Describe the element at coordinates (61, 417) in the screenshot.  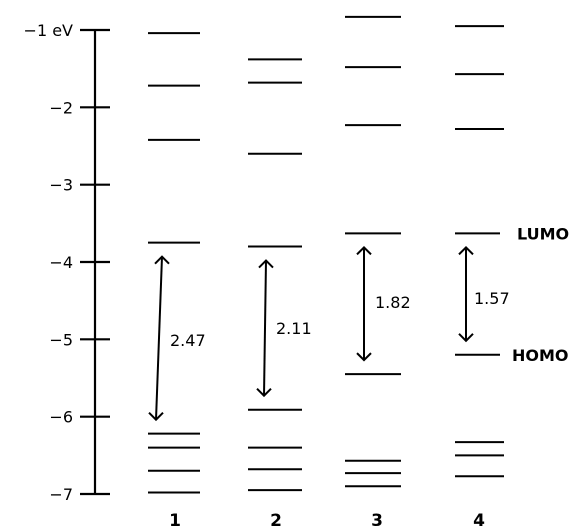
I see `axis-tick-label: −6` at that location.